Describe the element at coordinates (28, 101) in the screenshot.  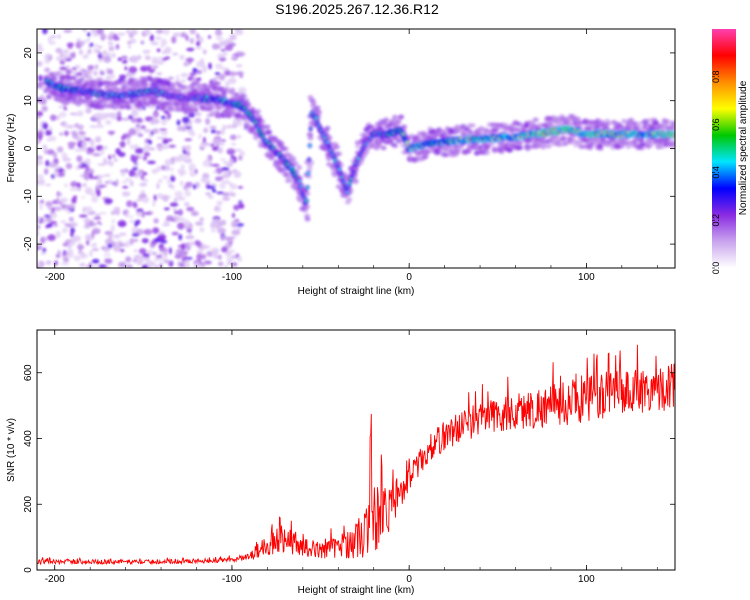
I see `spectrogram-ytick-label: 10` at that location.